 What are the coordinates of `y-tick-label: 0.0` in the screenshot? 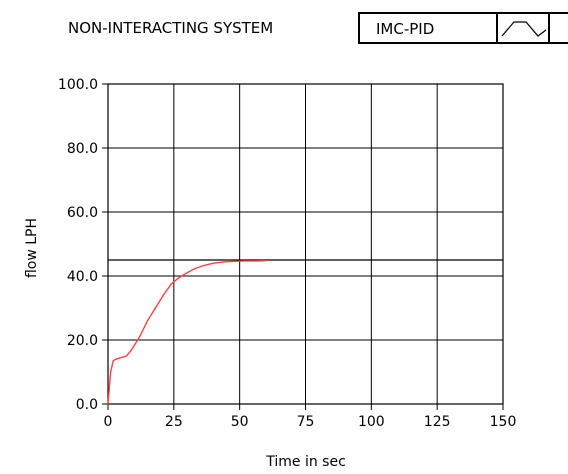 It's located at (87, 405).